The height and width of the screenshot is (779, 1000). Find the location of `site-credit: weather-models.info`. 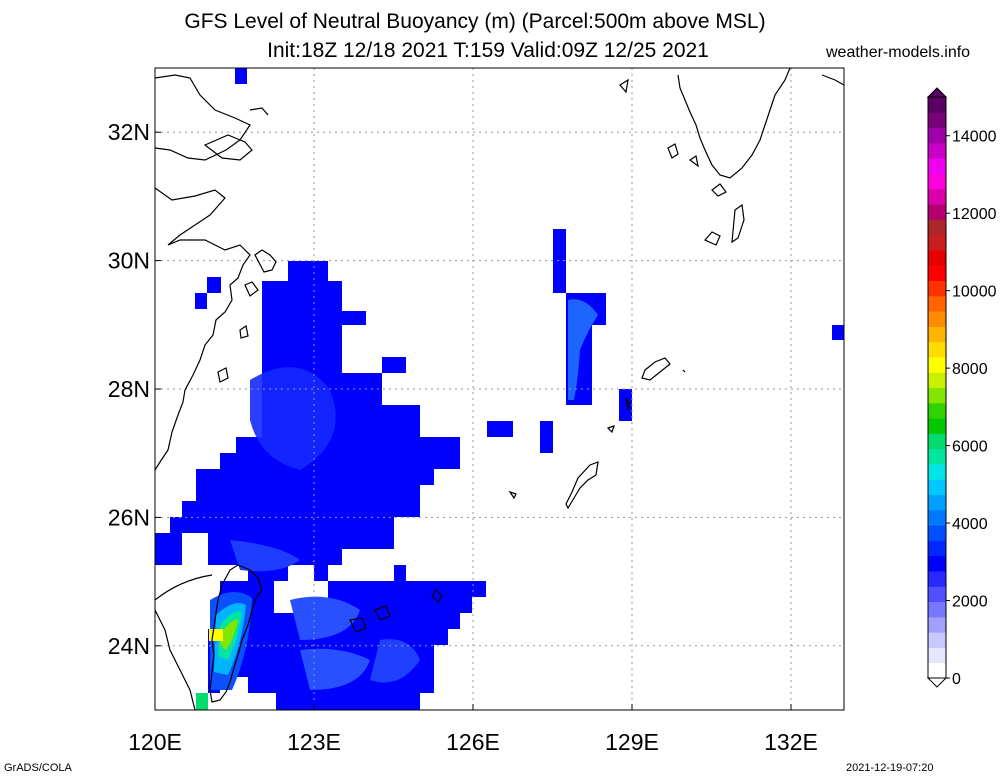

site-credit: weather-models.info is located at coordinates (898, 52).